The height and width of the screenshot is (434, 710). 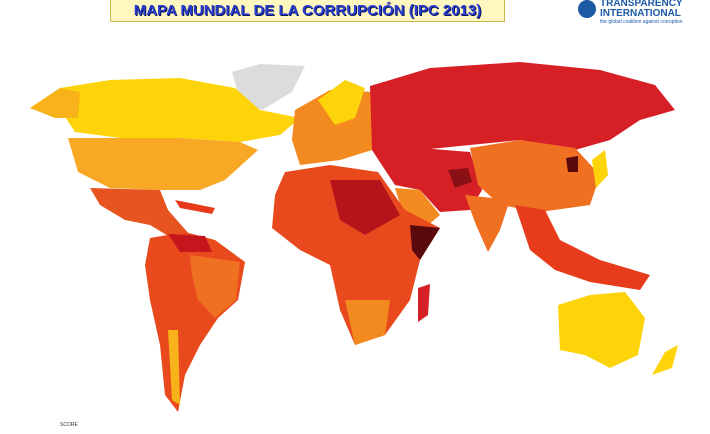 I want to click on middle-east, so click(x=427, y=180).